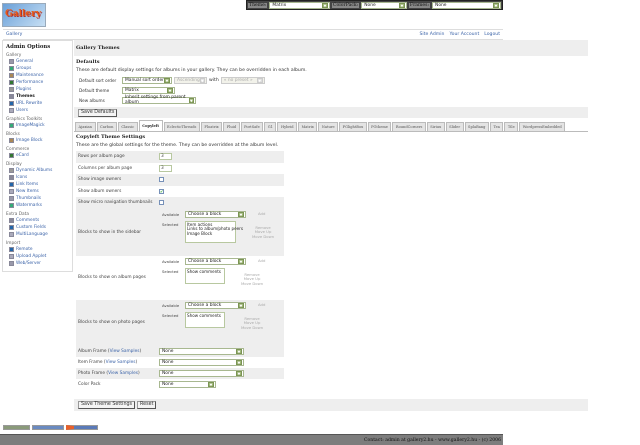  What do you see at coordinates (168, 351) in the screenshot?
I see `album-frame-value: None` at bounding box center [168, 351].